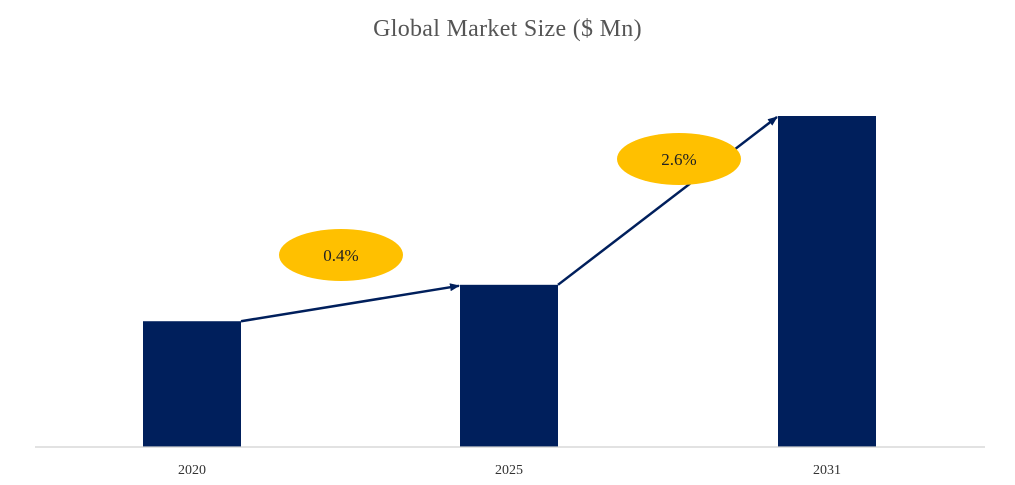  What do you see at coordinates (509, 470) in the screenshot?
I see `x-tick-label: 2025` at bounding box center [509, 470].